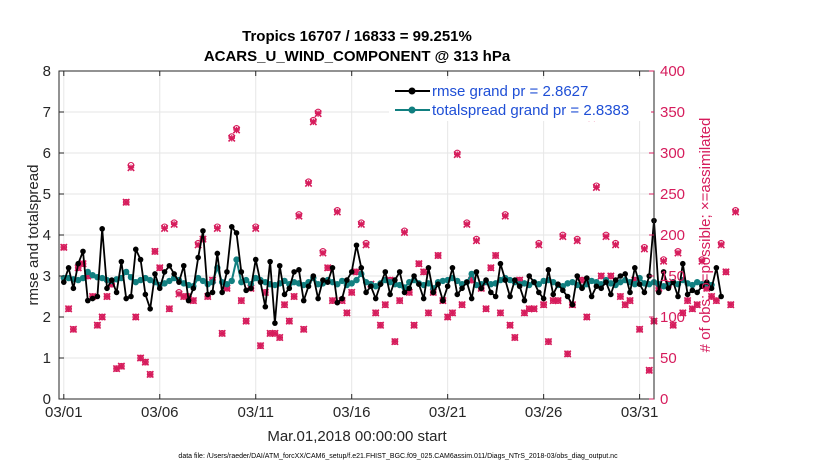  What do you see at coordinates (664, 399) in the screenshot?
I see `y-right-tick-label: 0` at bounding box center [664, 399].